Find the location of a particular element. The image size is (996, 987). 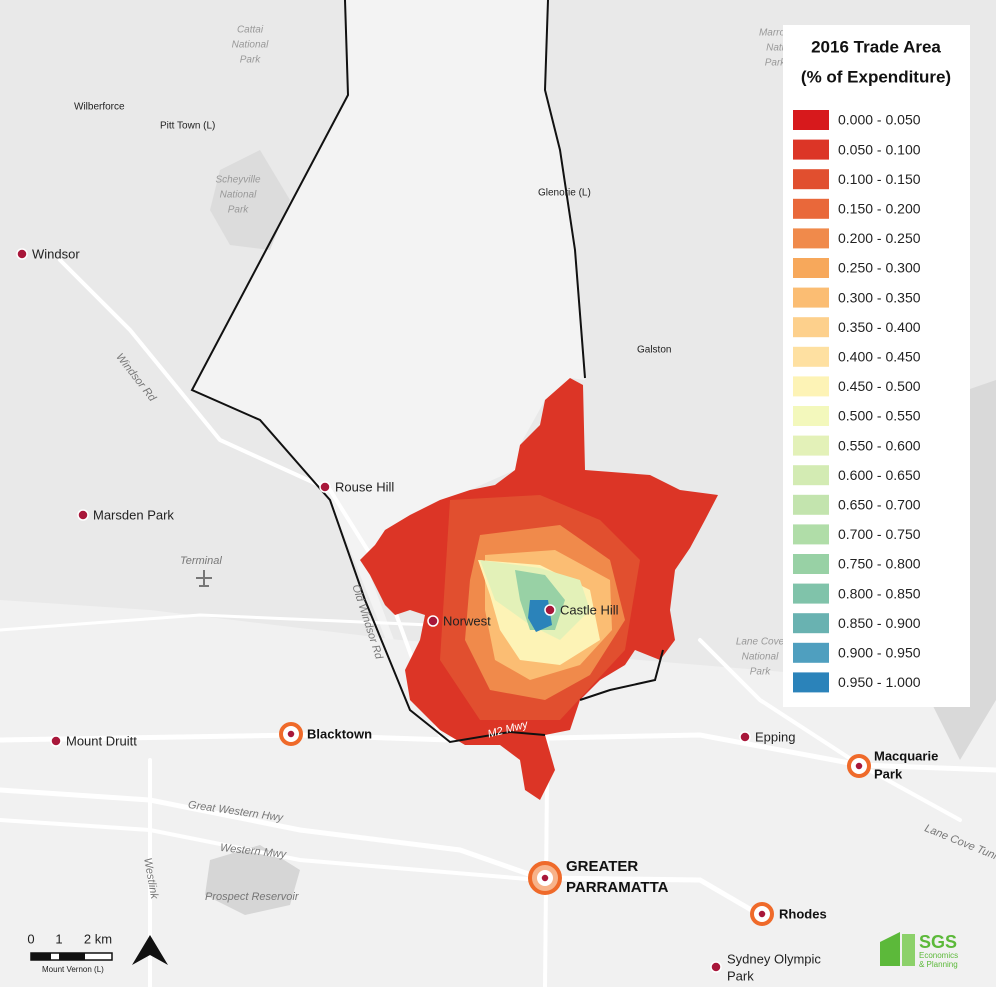

legend-label: 0.950 - 1.000 is located at coordinates (879, 682).